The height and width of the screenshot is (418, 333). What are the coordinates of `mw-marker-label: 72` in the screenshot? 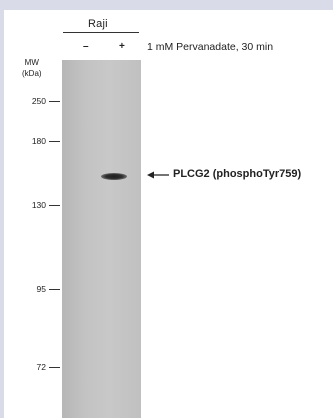 It's located at (41, 367).